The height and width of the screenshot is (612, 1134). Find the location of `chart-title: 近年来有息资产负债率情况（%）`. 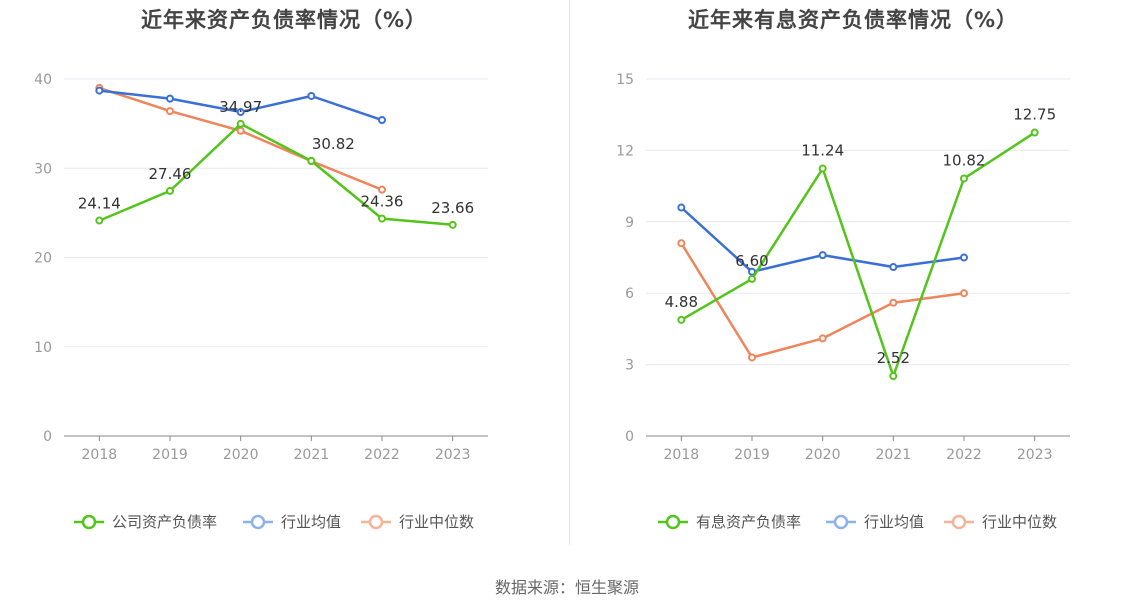

chart-title: 近年来有息资产负债率情况（%） is located at coordinates (853, 20).